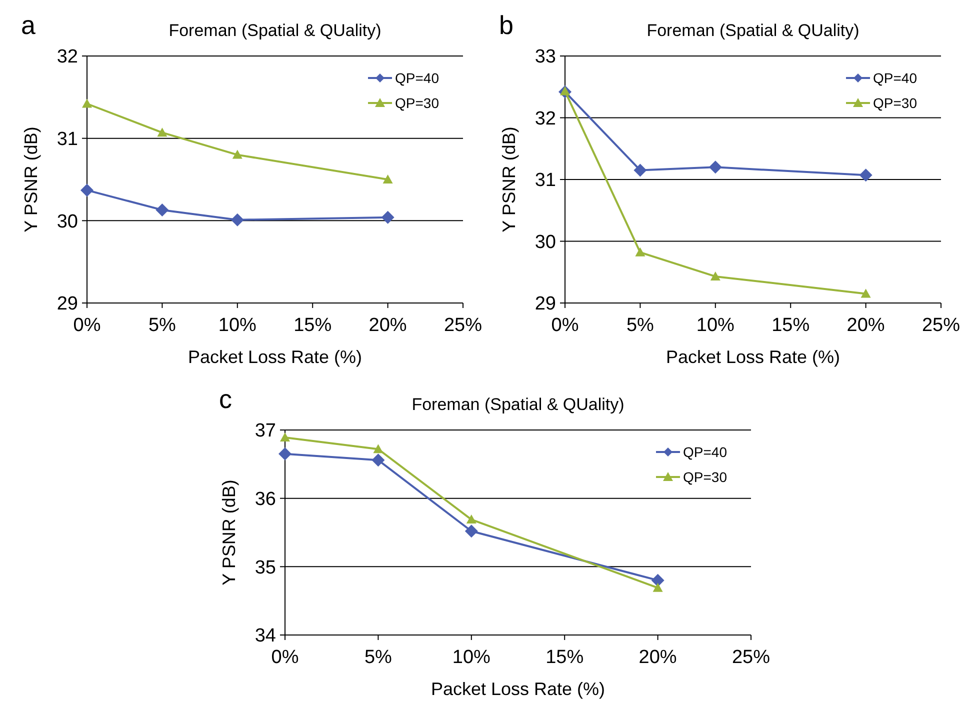  Describe the element at coordinates (28, 25) in the screenshot. I see `text: a` at that location.